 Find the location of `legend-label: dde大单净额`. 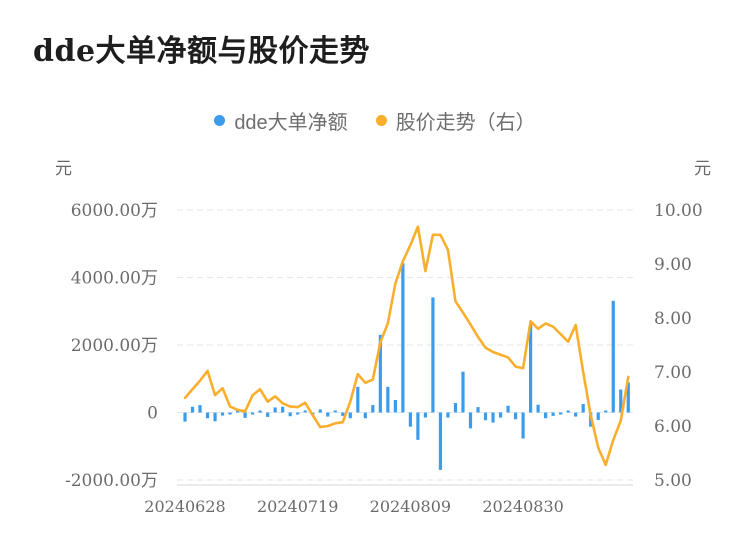

legend-label: dde大单净额 is located at coordinates (291, 123).